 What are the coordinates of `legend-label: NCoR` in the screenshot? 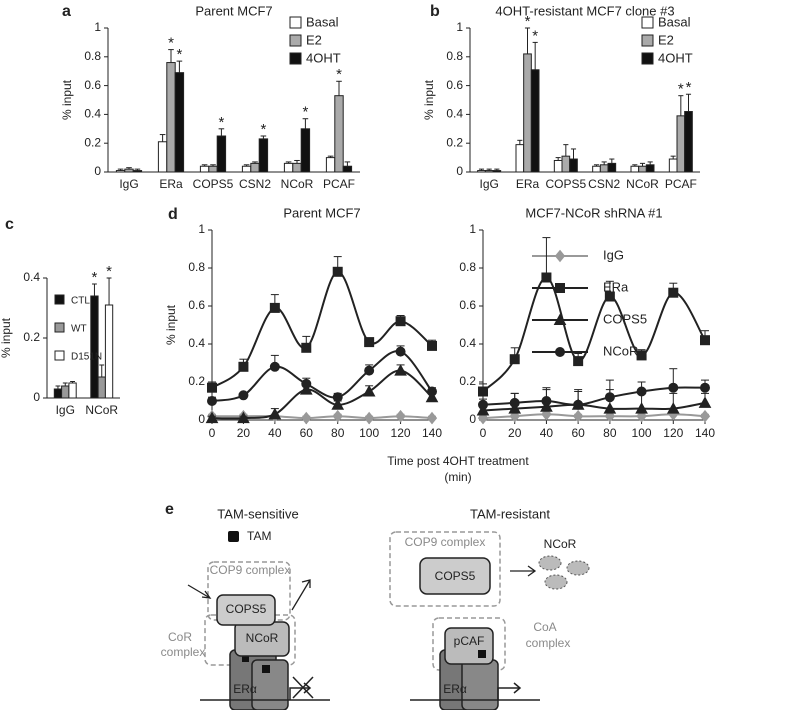 It's located at (620, 350).